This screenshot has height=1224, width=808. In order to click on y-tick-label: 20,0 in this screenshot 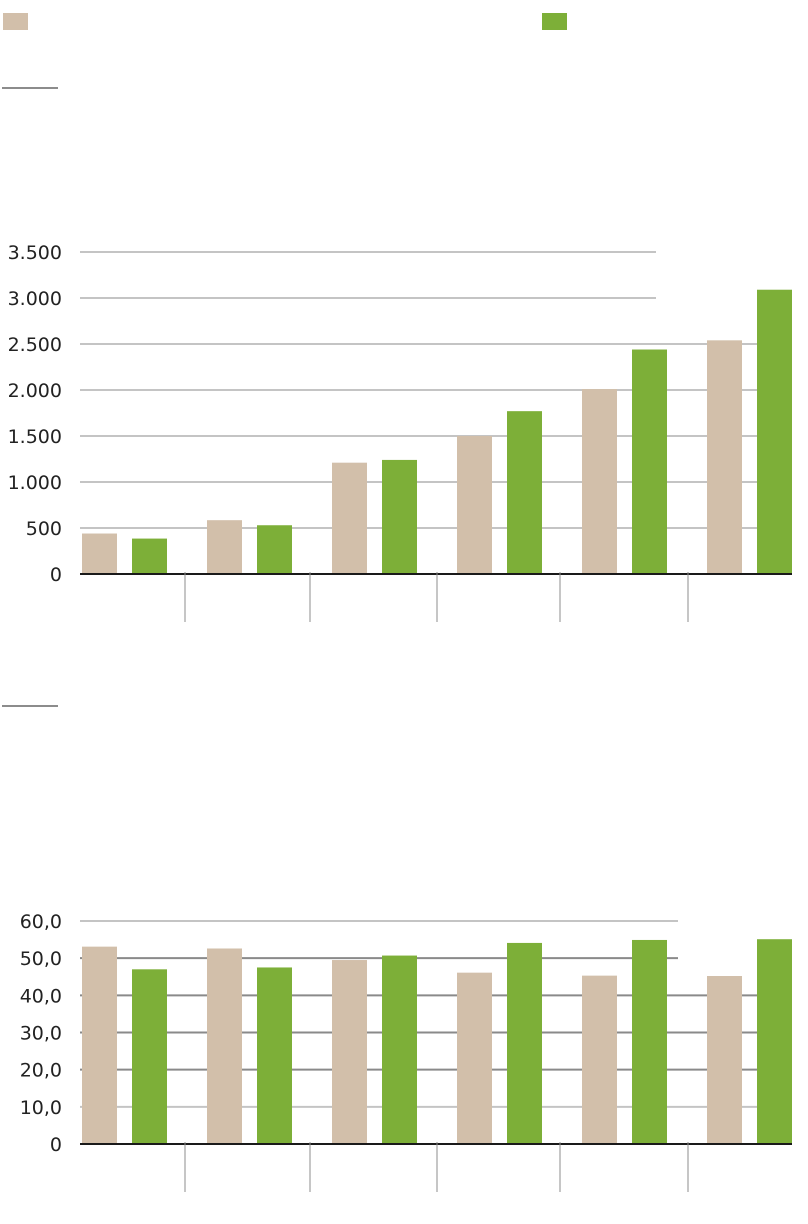, I will do `click(41, 1071)`.